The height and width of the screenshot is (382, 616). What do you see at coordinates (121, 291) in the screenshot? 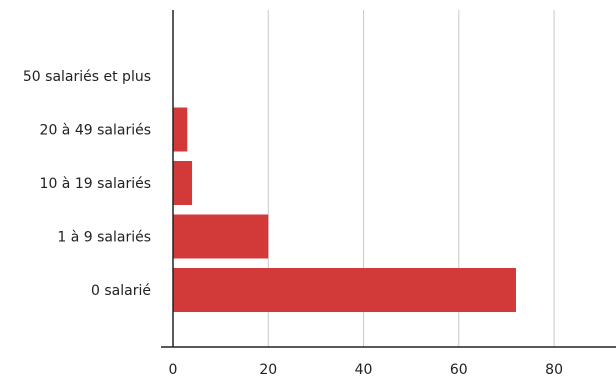
I see `category-label: 0 salarié` at bounding box center [121, 291].